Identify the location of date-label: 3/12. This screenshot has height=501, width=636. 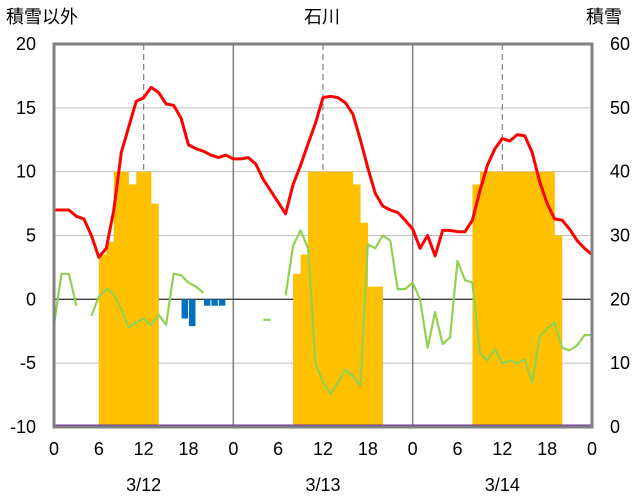
(143, 485).